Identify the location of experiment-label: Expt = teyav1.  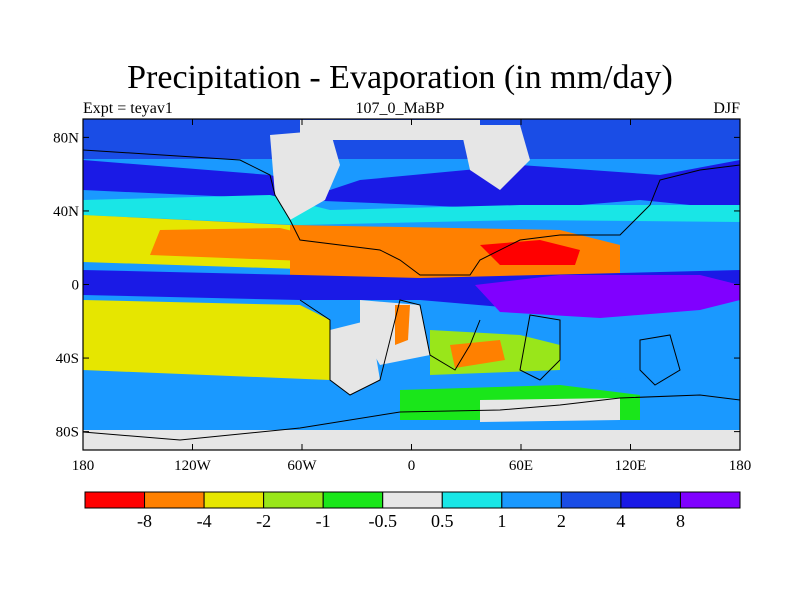
(128, 108).